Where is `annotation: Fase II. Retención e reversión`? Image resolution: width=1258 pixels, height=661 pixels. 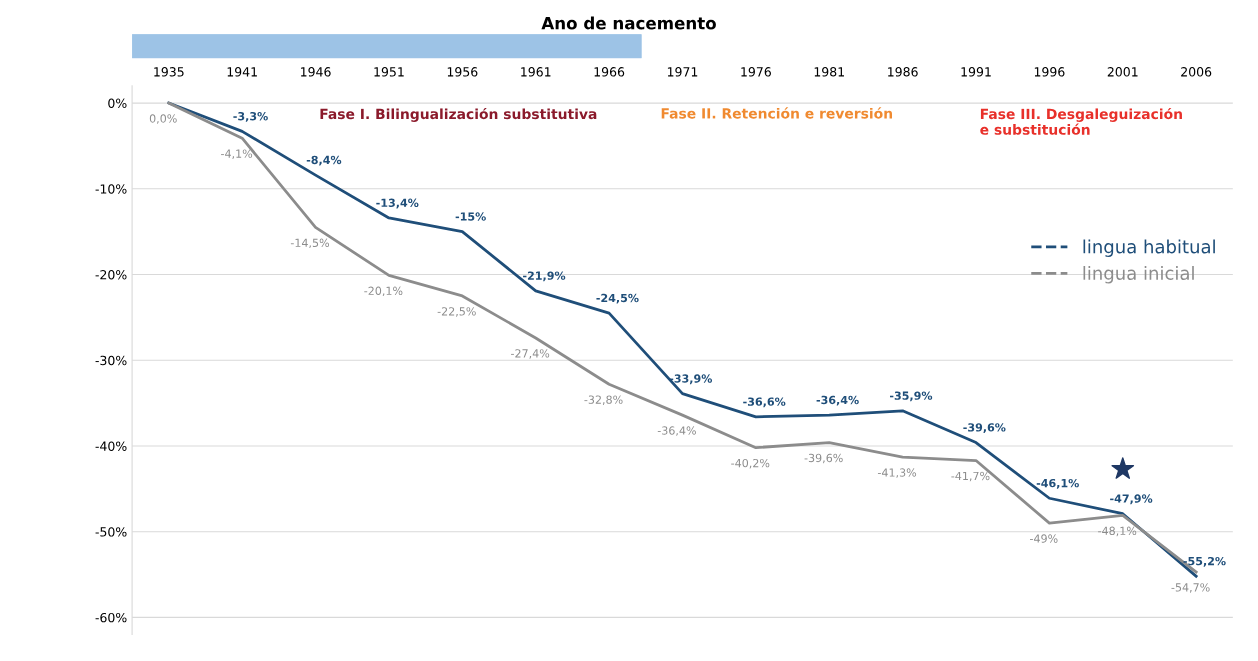 annotation: Fase II. Retención e reversión is located at coordinates (776, 113).